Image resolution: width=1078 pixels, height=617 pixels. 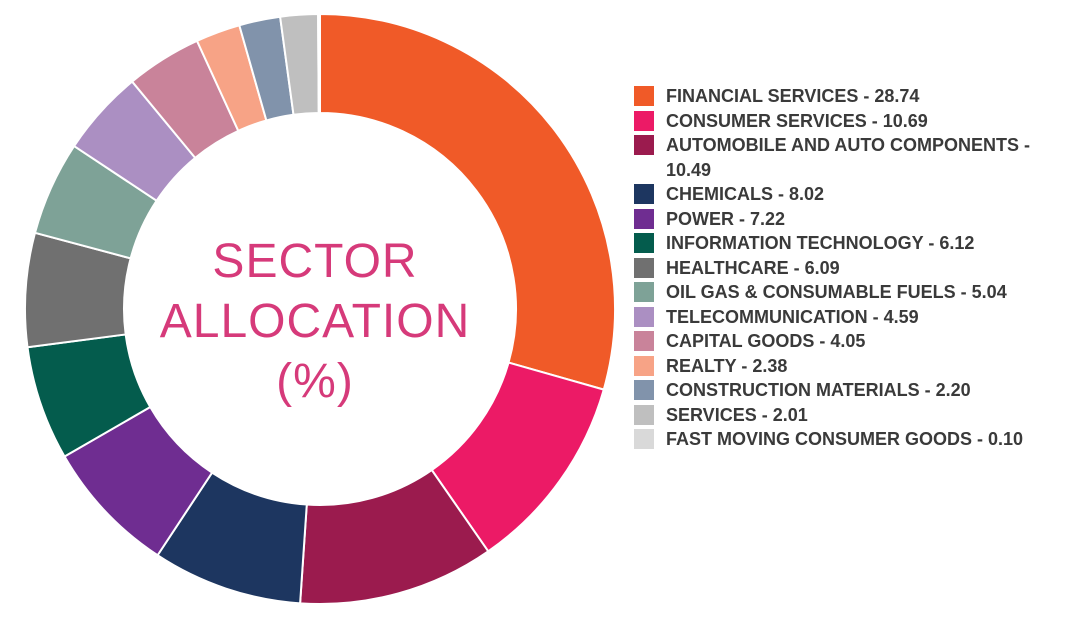 What do you see at coordinates (792, 316) in the screenshot?
I see `legend-label: TELECOMMUNICATION - 4.59` at bounding box center [792, 316].